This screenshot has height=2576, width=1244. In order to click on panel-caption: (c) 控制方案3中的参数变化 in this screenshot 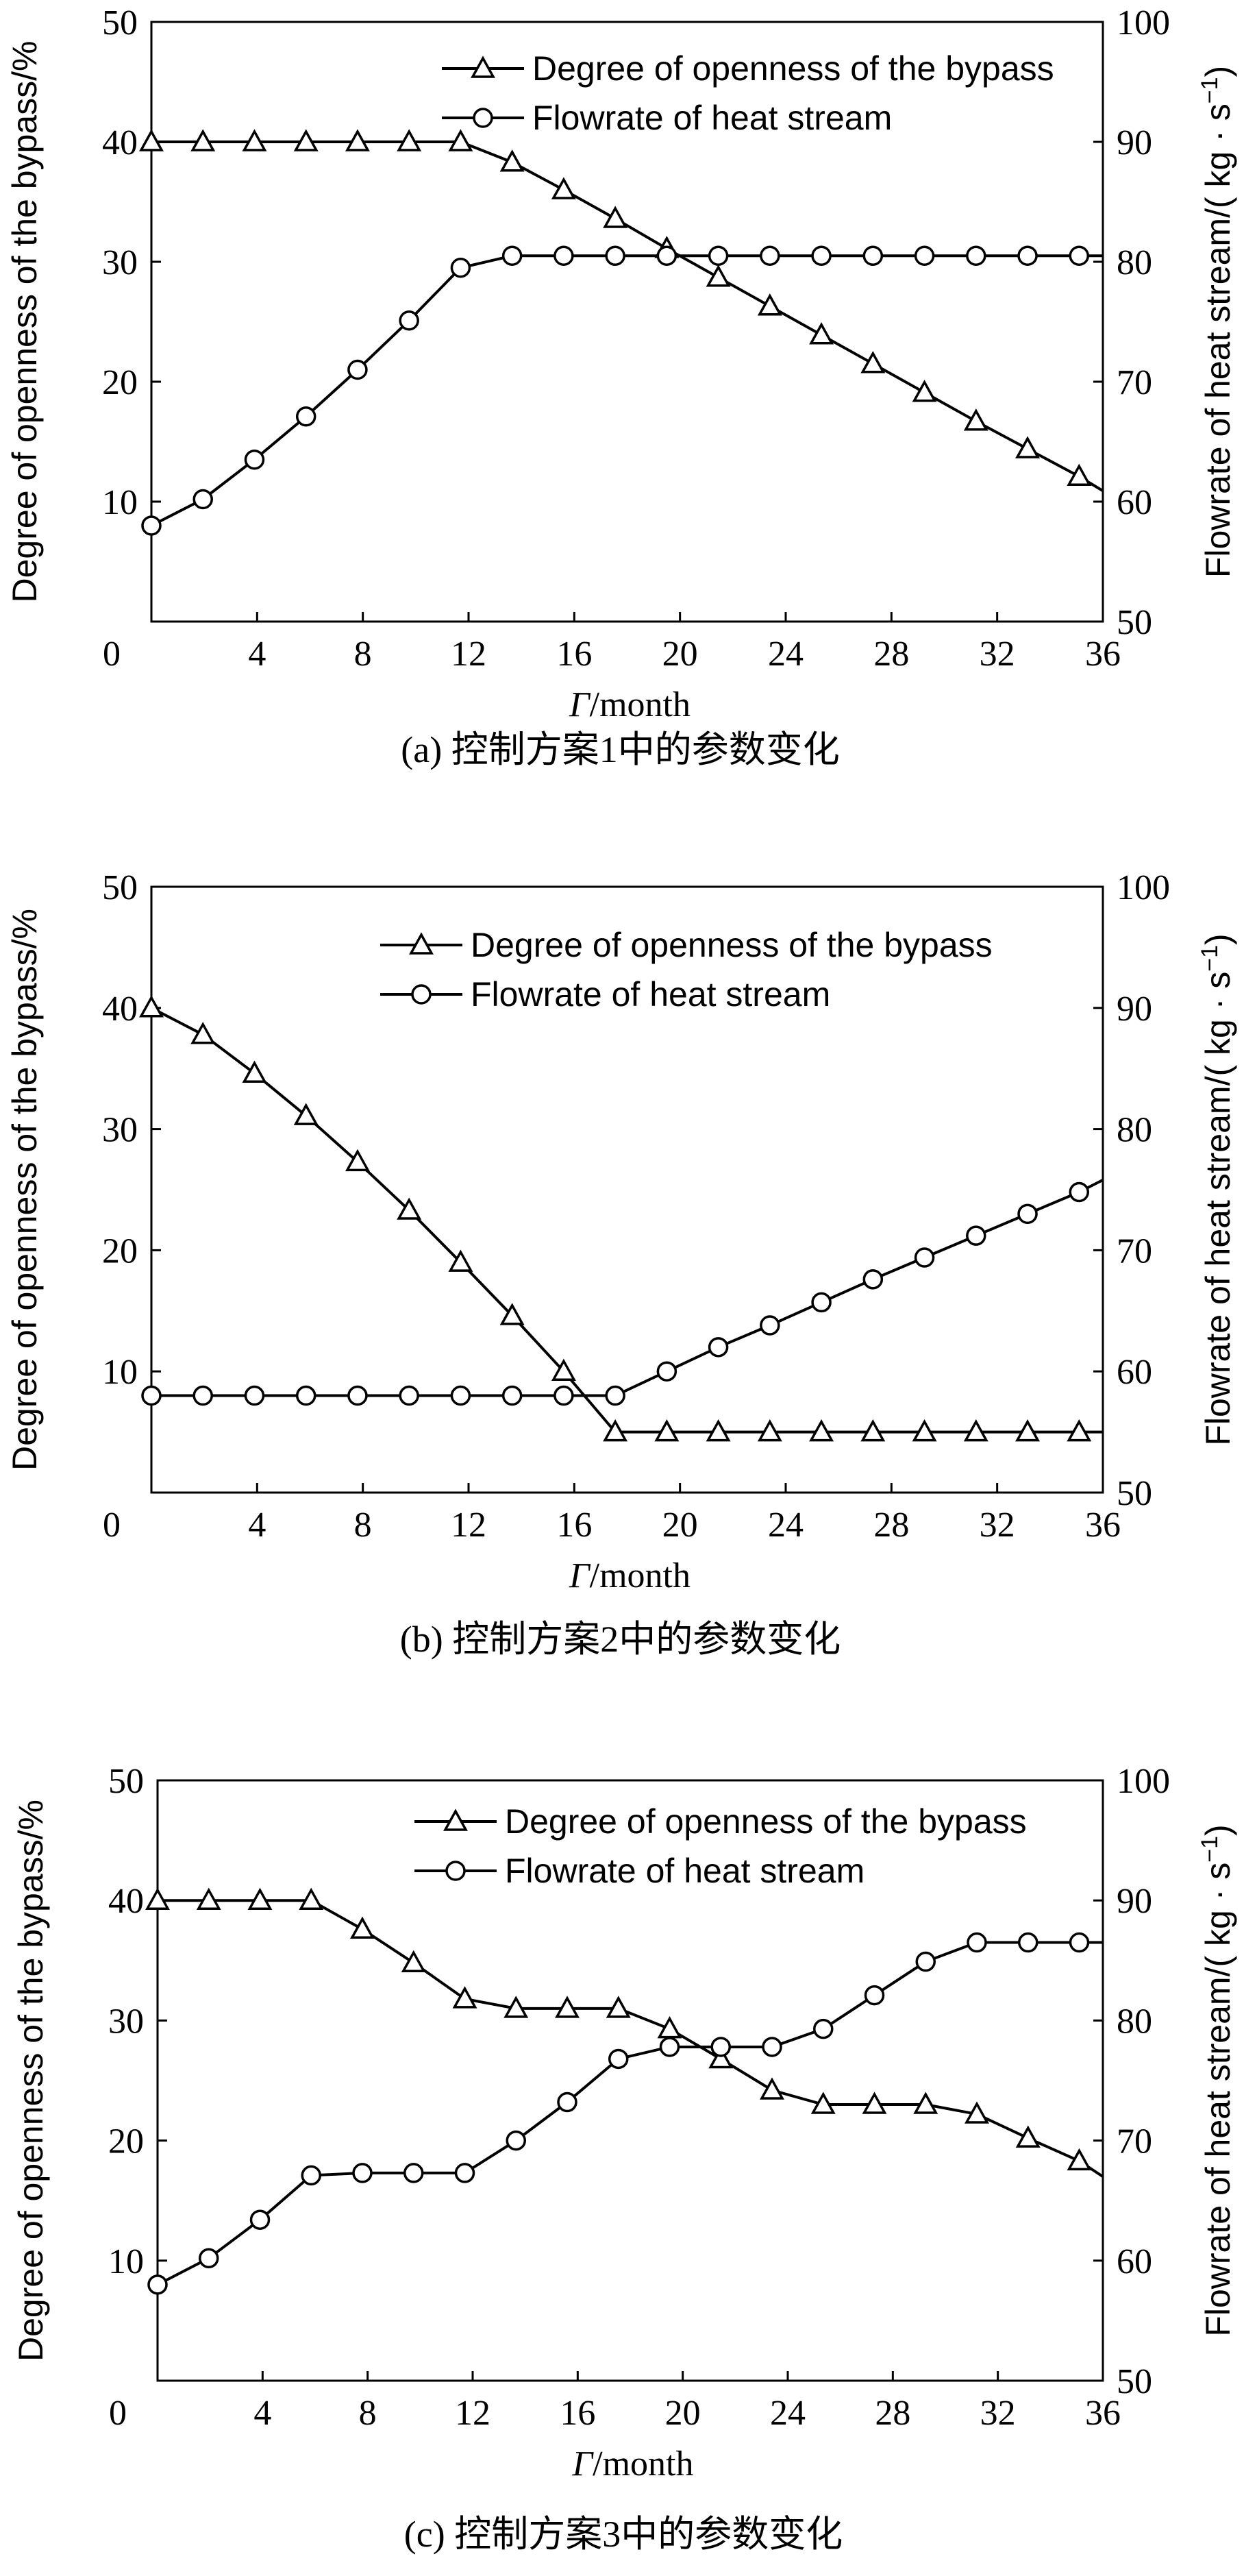, I will do `click(623, 2535)`.